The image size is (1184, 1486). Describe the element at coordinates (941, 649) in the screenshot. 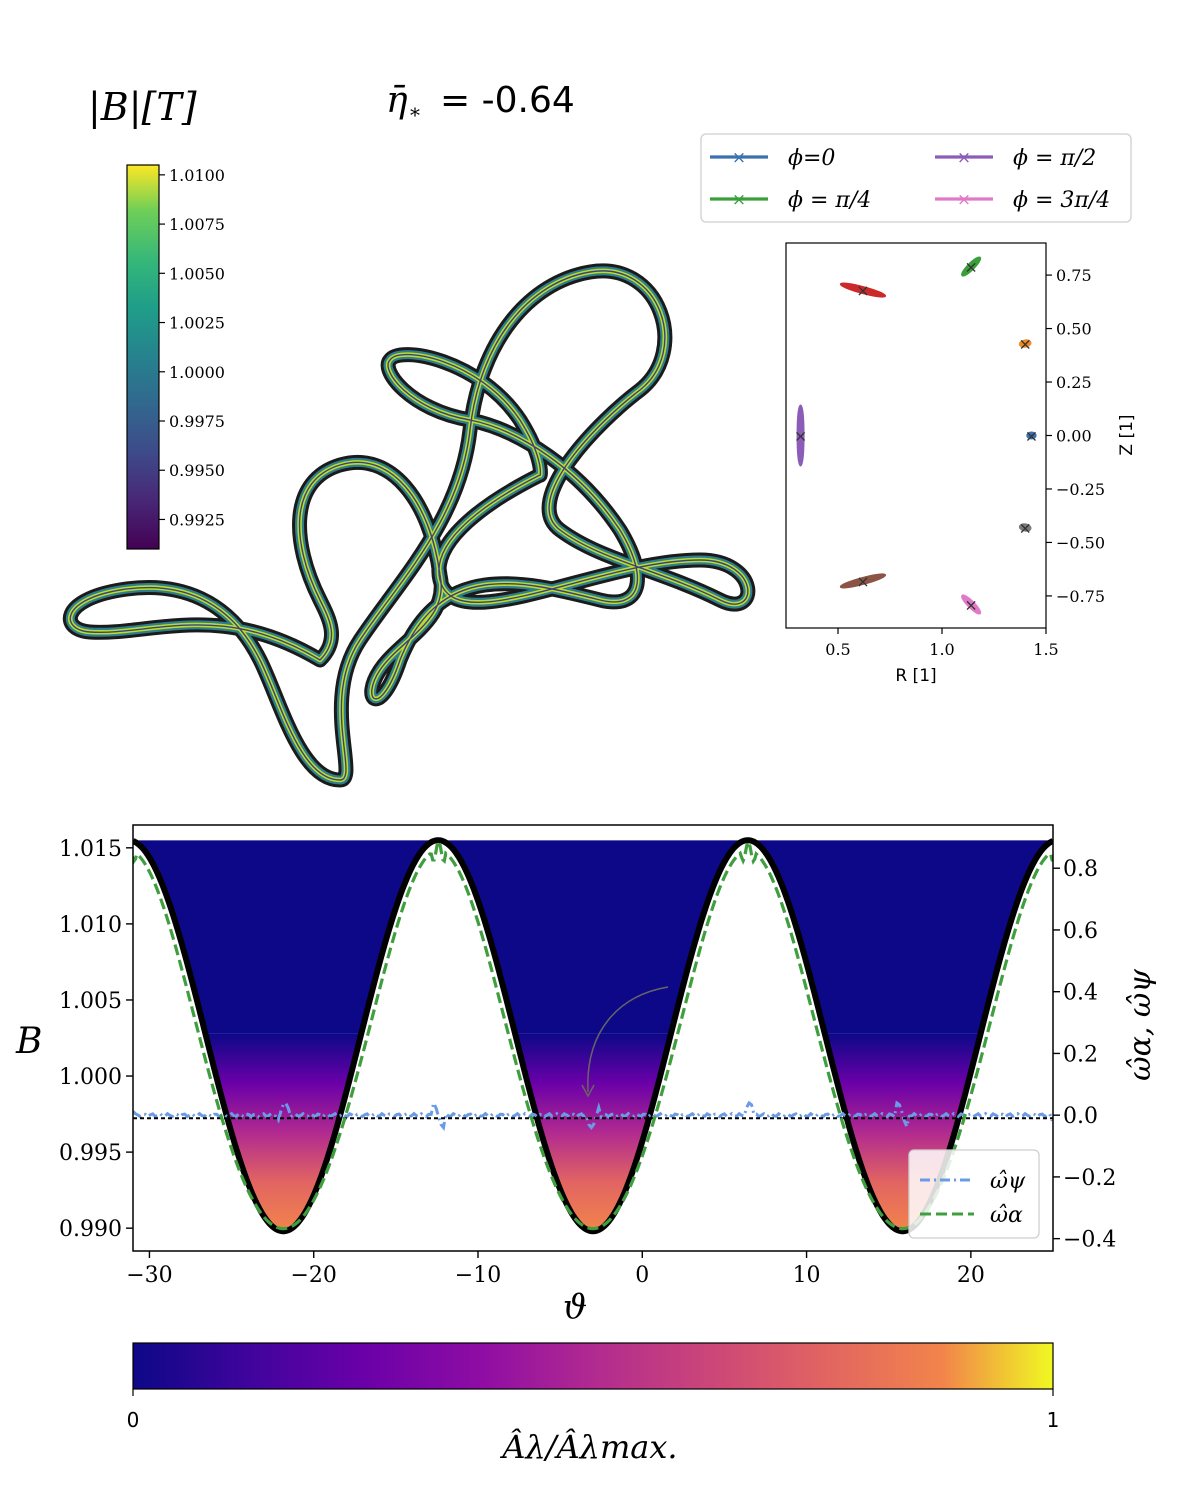

I see `inset-x-tick-label: 1.0` at that location.